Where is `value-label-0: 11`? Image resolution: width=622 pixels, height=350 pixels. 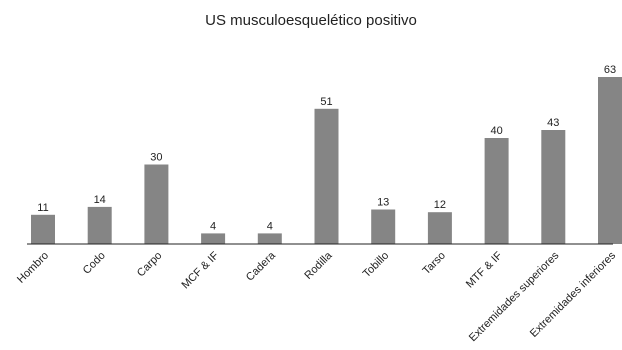 value-label-0: 11 is located at coordinates (42, 208).